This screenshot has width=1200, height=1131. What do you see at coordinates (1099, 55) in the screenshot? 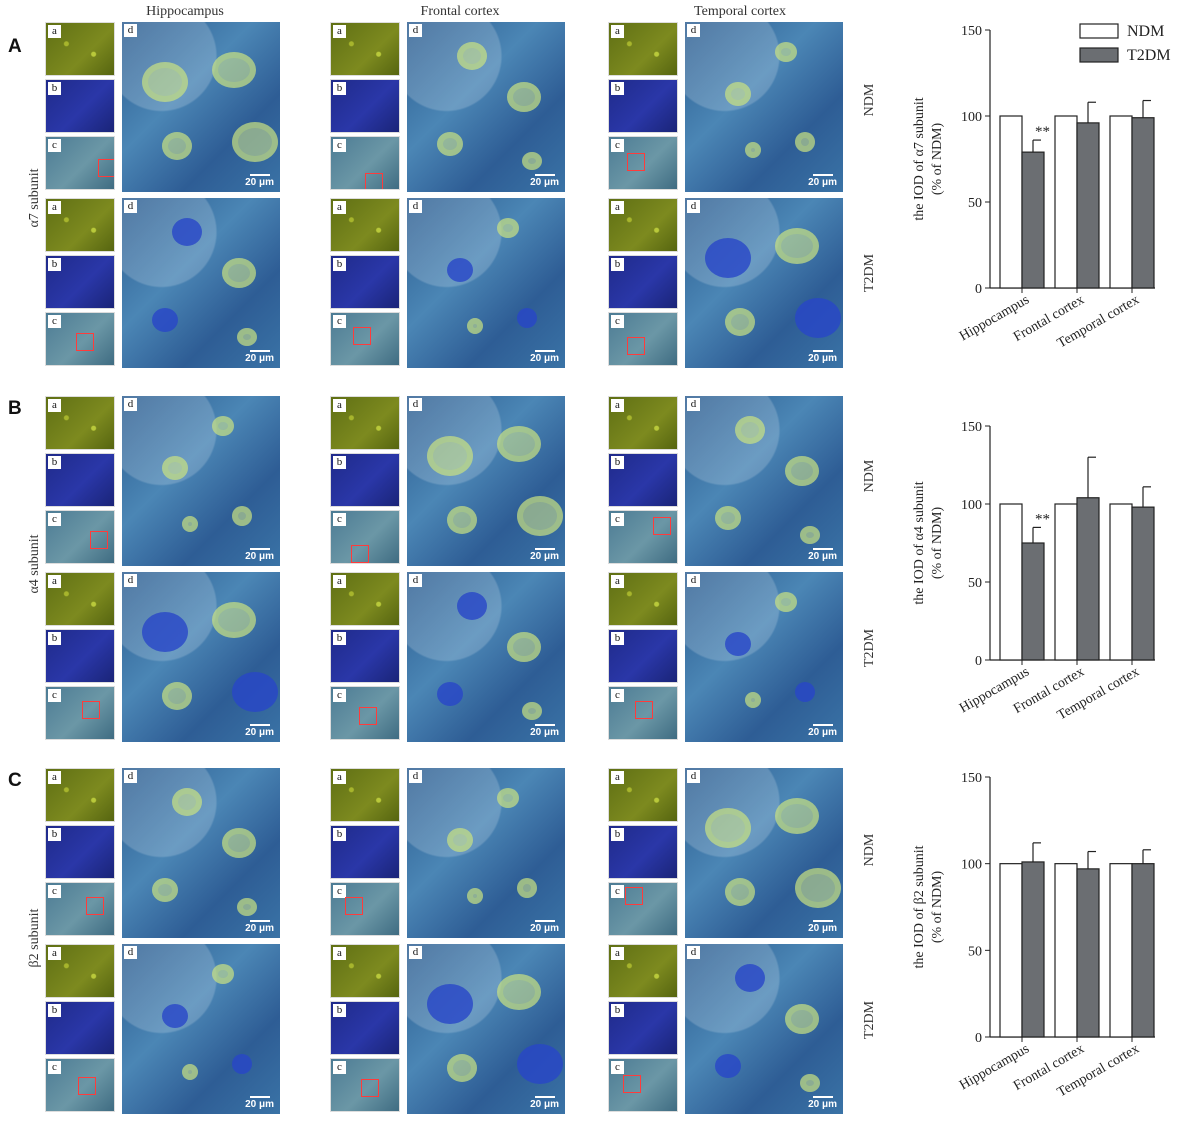
I see `legend-swatch-t2dm` at bounding box center [1099, 55].